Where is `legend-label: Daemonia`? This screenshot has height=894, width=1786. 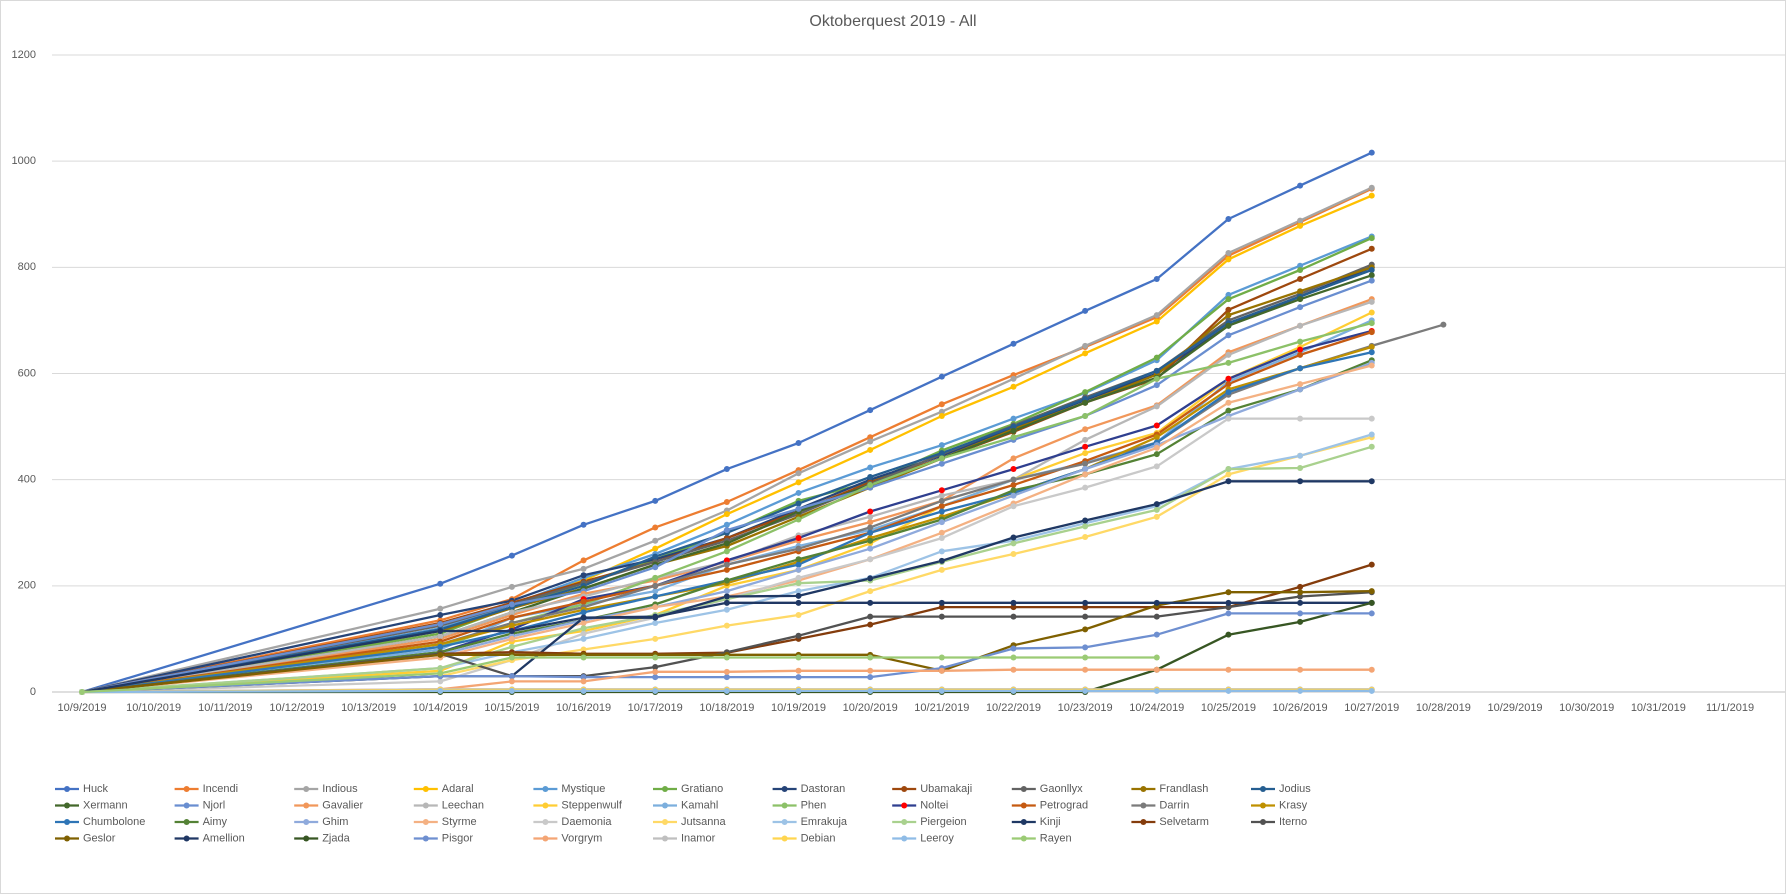 legend-label: Daemonia is located at coordinates (586, 822).